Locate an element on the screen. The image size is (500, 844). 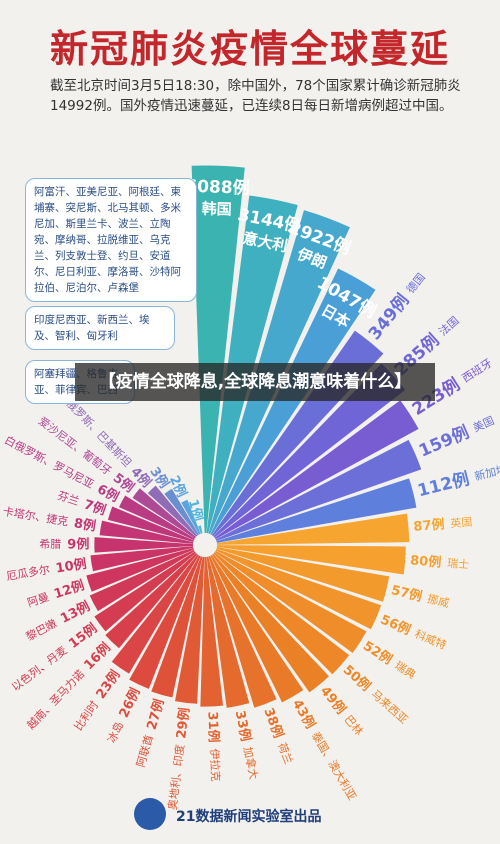
value-label: 87例 is located at coordinates (429, 525).